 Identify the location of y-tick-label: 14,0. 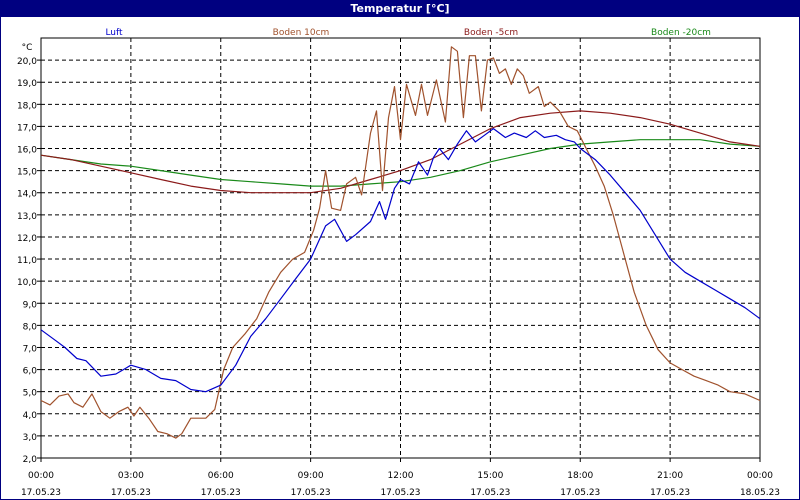
(27, 195).